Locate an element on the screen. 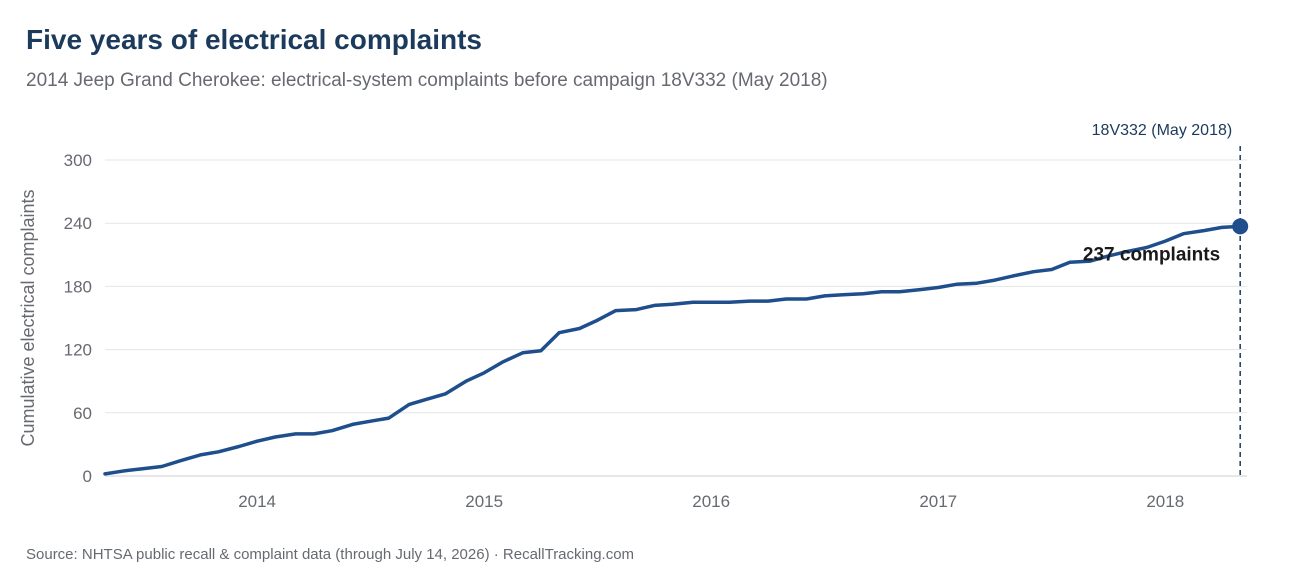 This screenshot has height=580, width=1290. y-tick-label: 120 is located at coordinates (78, 350).